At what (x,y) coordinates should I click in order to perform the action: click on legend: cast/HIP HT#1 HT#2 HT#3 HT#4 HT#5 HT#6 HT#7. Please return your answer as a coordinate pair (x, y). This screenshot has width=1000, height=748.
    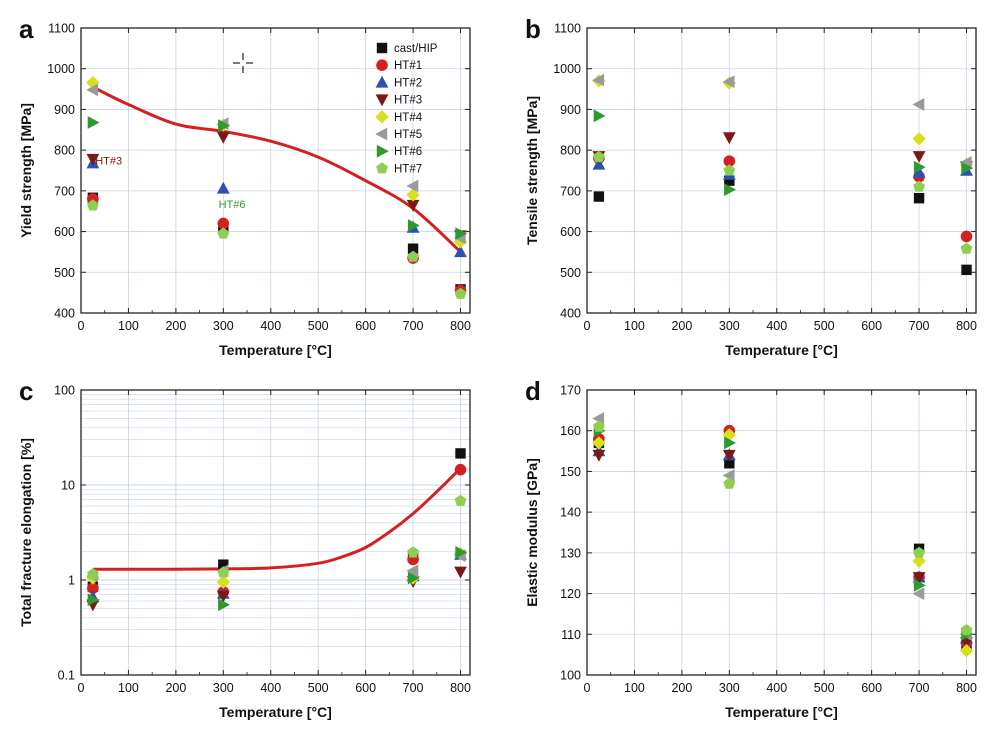
    Looking at the image, I should click on (406, 108).